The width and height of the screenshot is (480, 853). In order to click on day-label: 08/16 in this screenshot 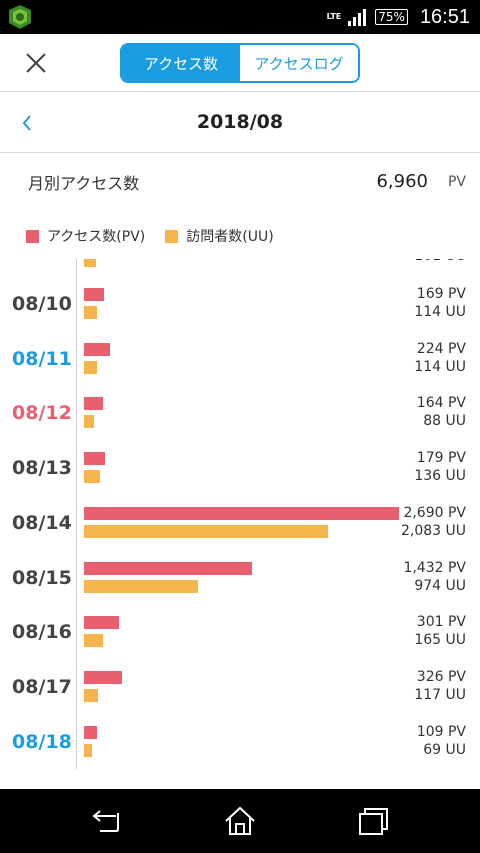, I will do `click(42, 632)`.